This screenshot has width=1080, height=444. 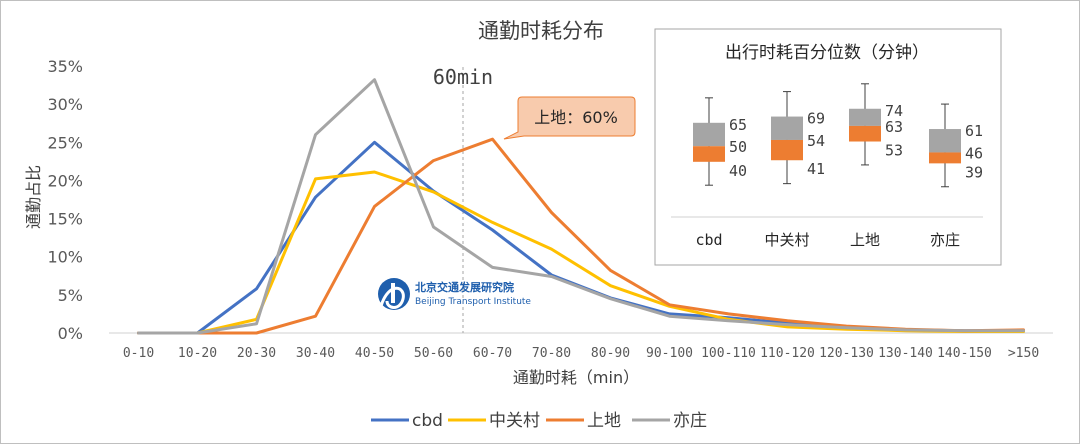 What do you see at coordinates (945, 240) in the screenshot?
I see `box-category-label: 亦庄` at bounding box center [945, 240].